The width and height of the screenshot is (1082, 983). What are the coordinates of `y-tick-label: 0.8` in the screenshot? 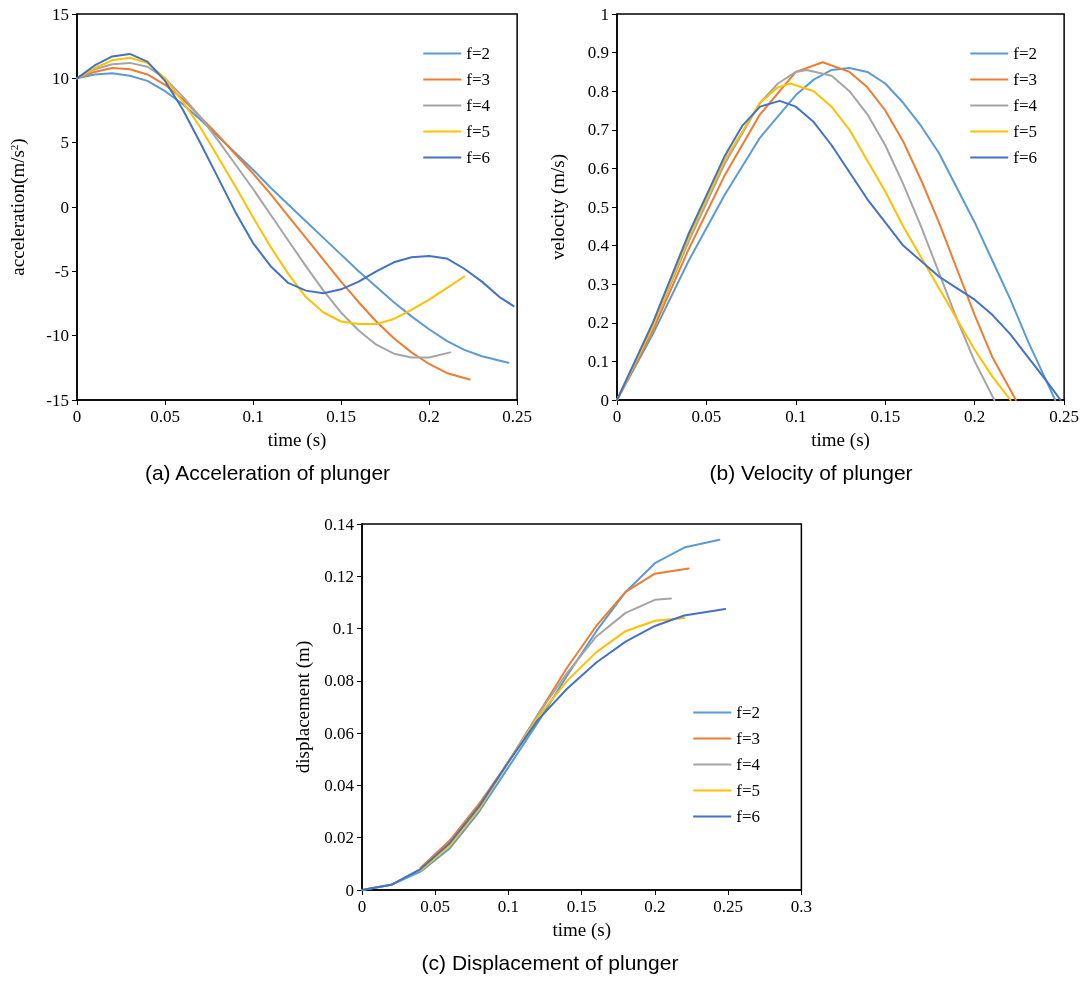 It's located at (598, 91).